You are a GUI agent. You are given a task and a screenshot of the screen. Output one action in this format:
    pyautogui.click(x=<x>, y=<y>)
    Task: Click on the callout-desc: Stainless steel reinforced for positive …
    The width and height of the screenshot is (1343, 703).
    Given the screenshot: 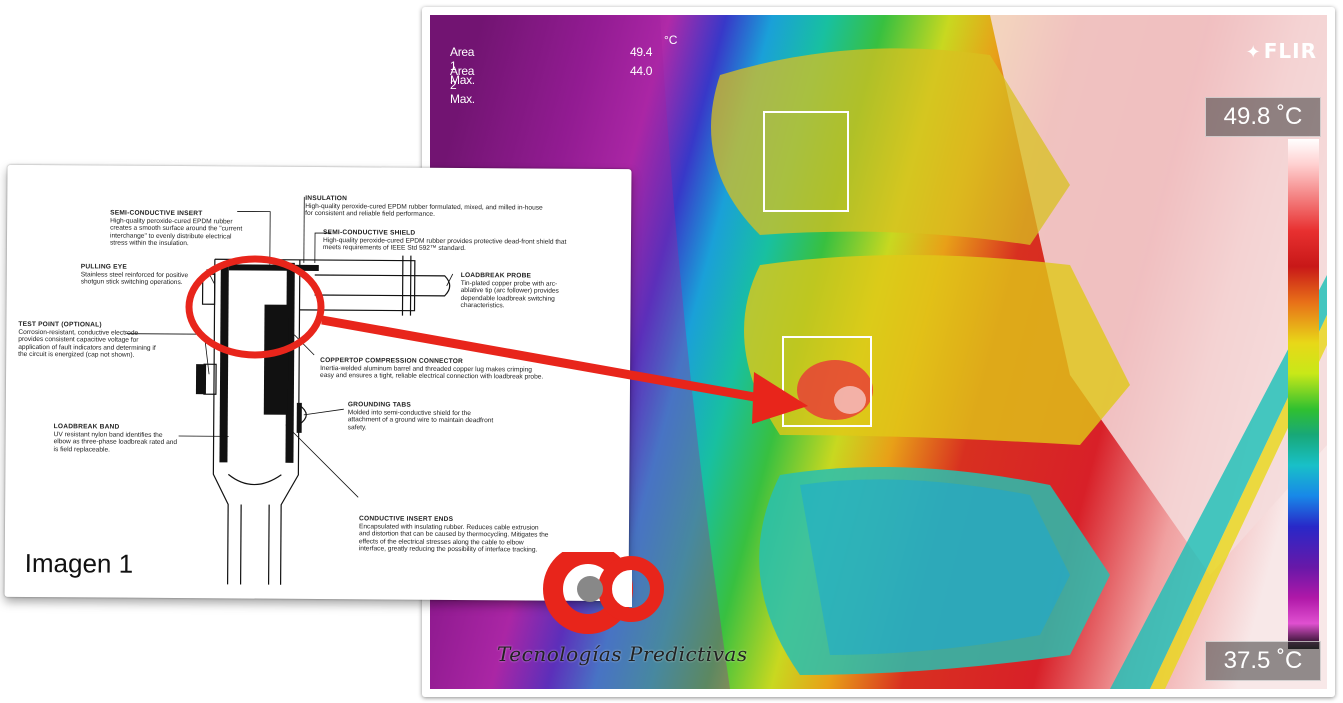 What is the action you would take?
    pyautogui.click(x=134, y=278)
    